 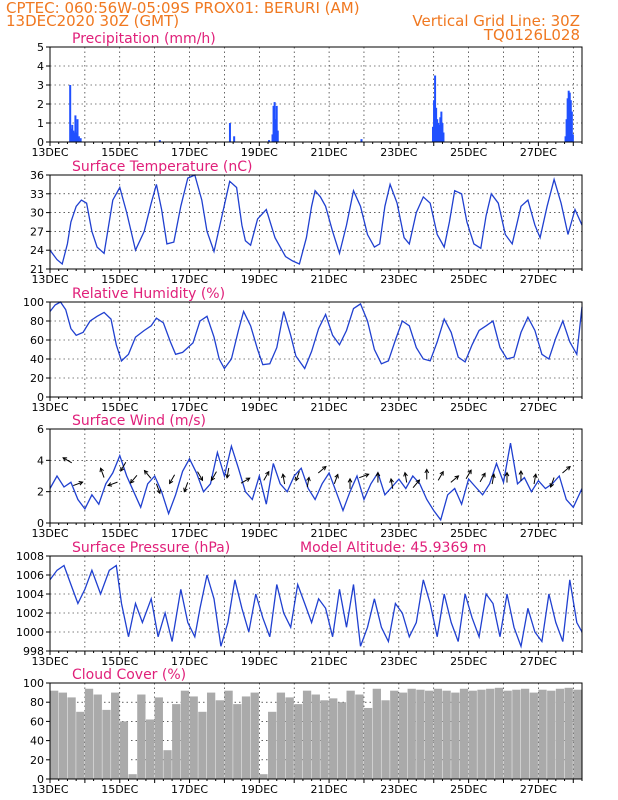 What do you see at coordinates (398, 661) in the screenshot?
I see `x-tick-label: 23DEC` at bounding box center [398, 661].